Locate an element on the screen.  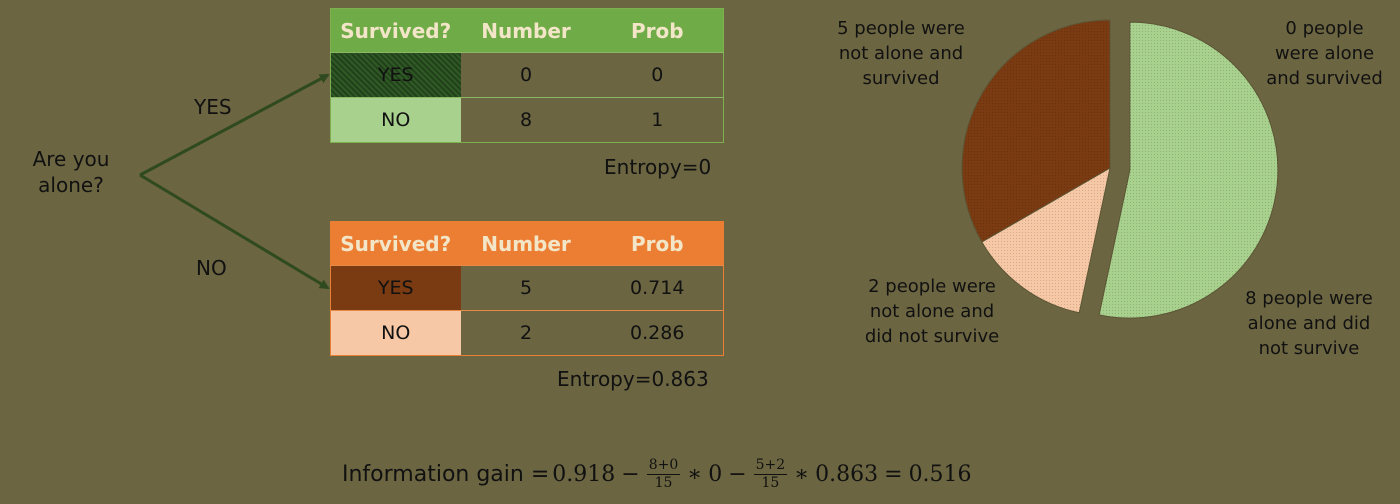
prob-cell: 1 is located at coordinates (657, 120).